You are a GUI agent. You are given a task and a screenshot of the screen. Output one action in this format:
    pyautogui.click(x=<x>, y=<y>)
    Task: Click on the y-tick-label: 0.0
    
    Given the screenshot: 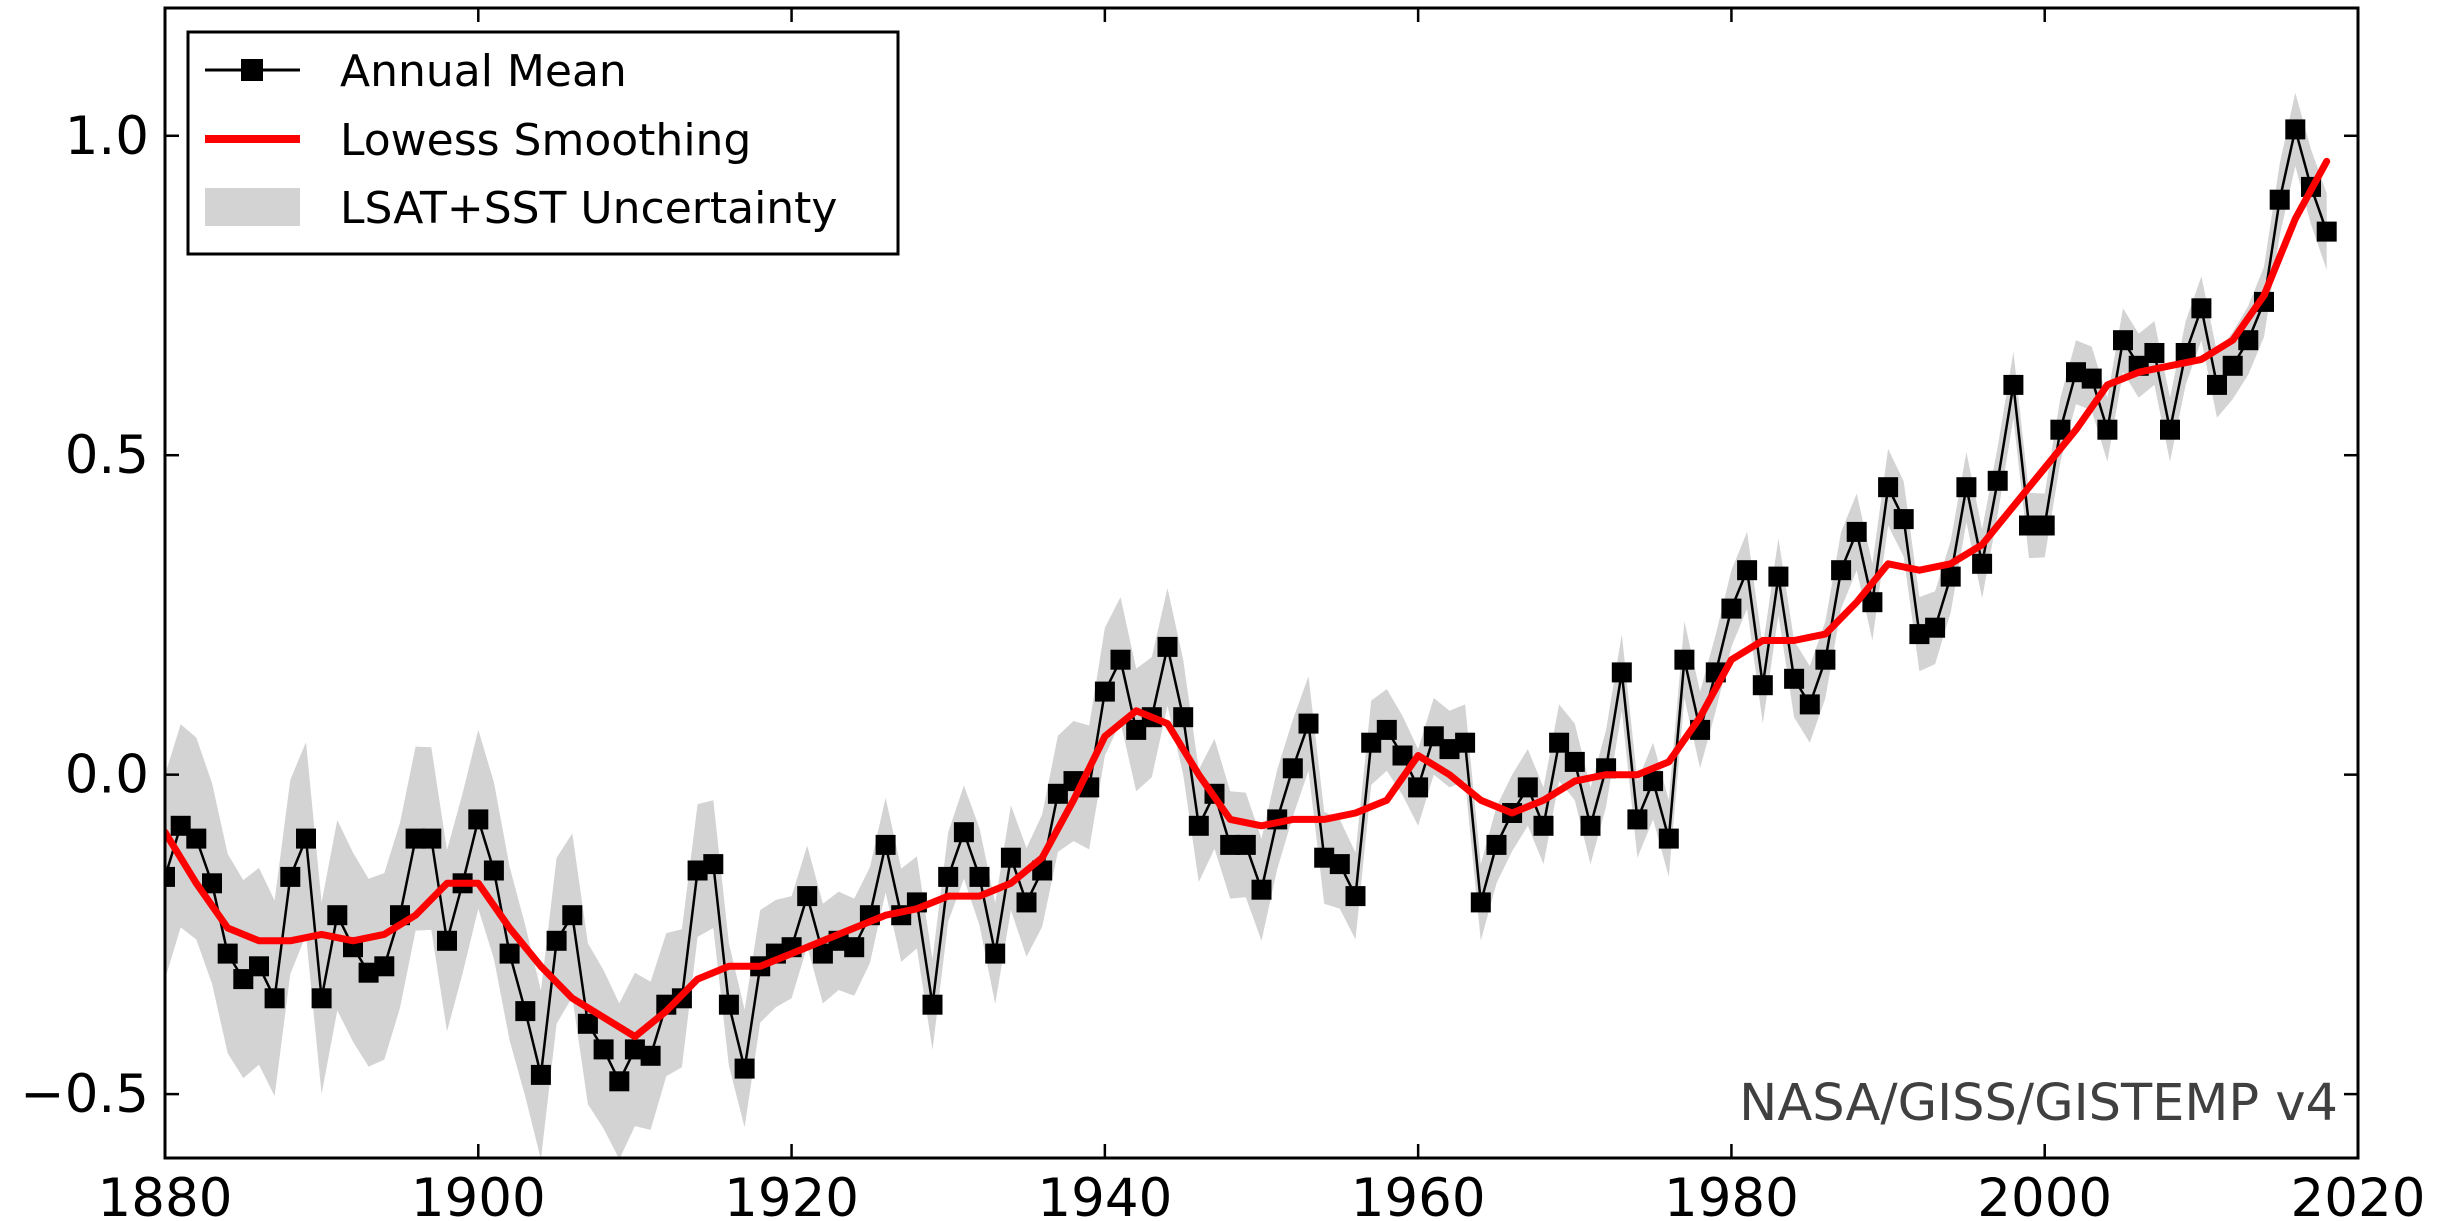 What is the action you would take?
    pyautogui.click(x=107, y=775)
    